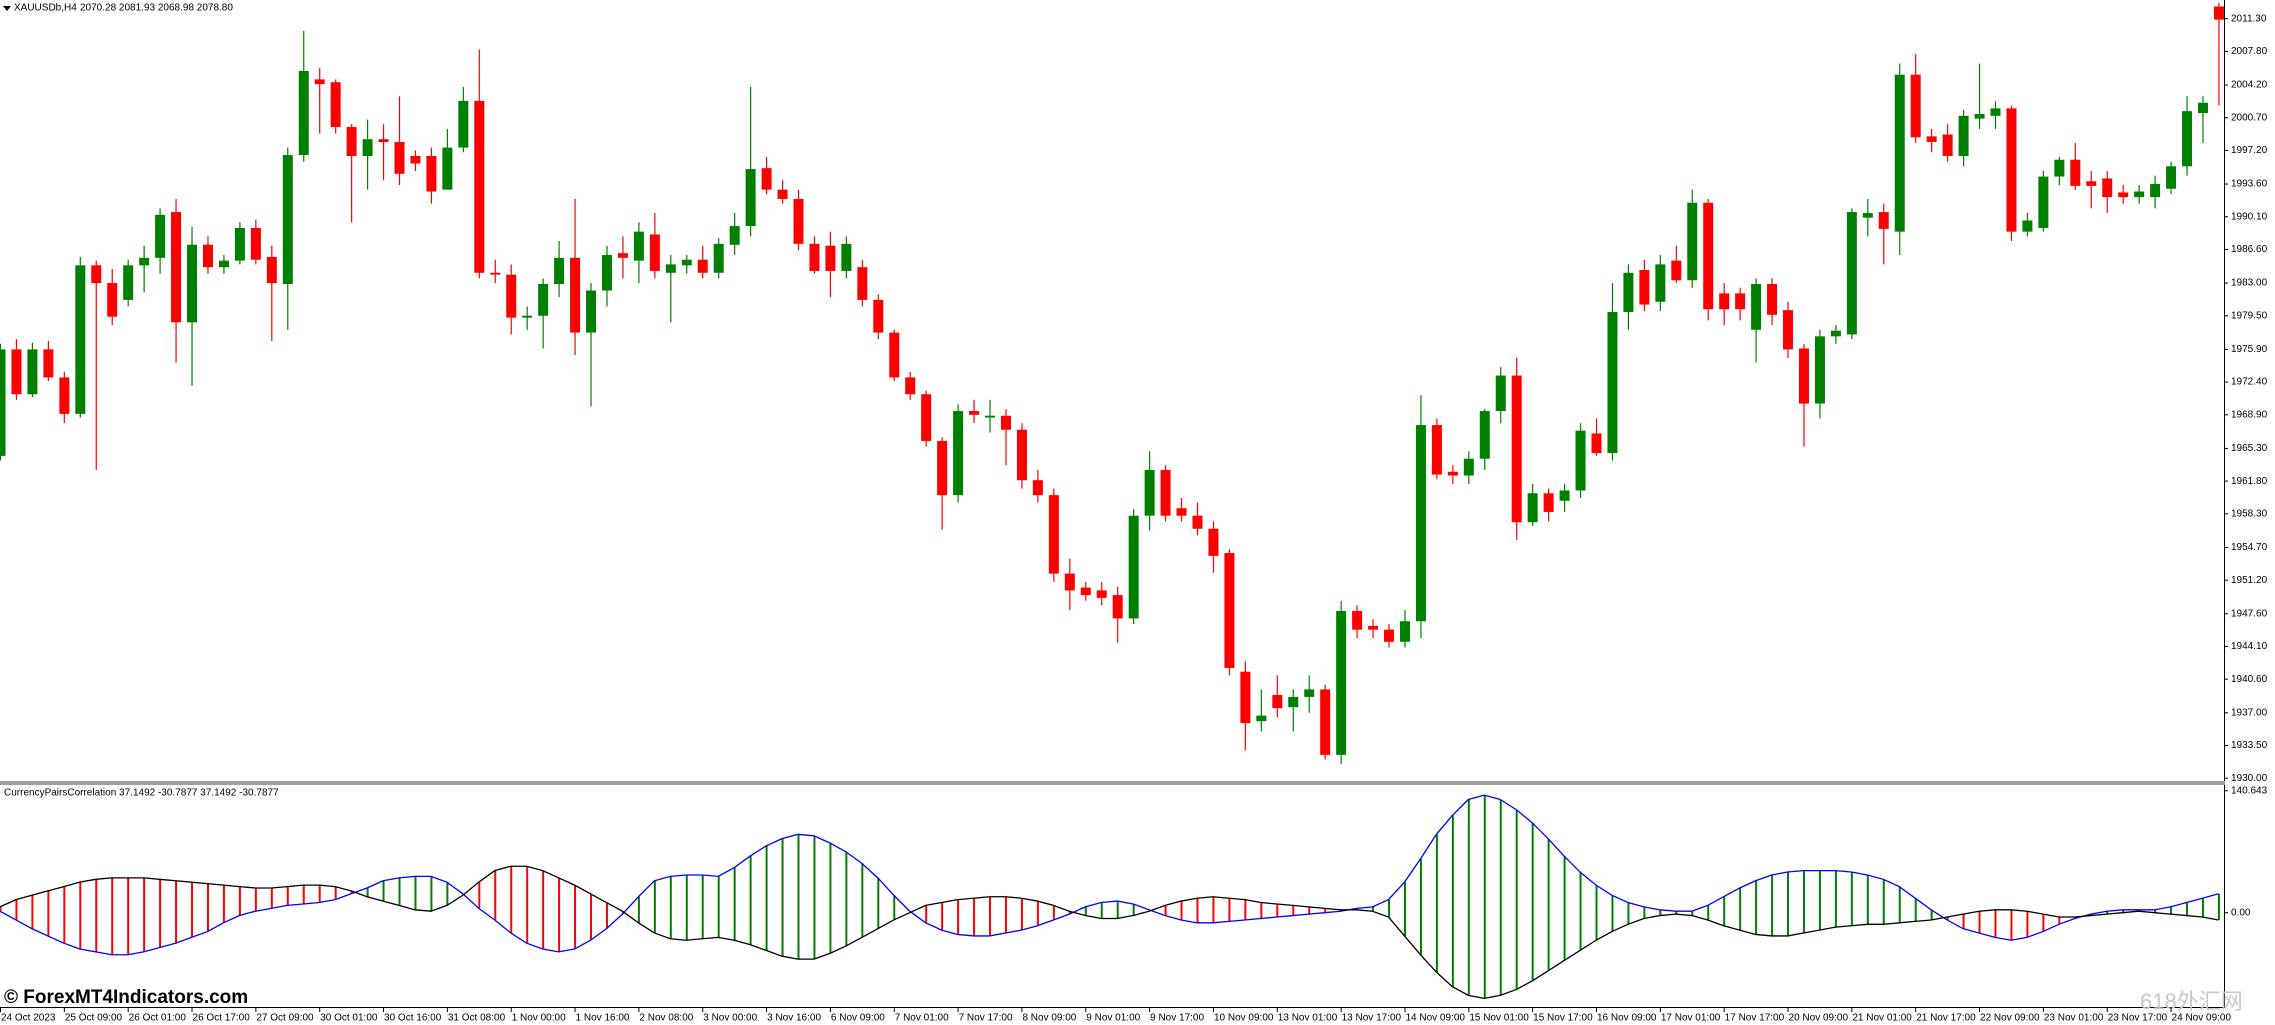 This screenshot has height=1025, width=2275. I want to click on y-tick-label: 1972.40, so click(2249, 382).